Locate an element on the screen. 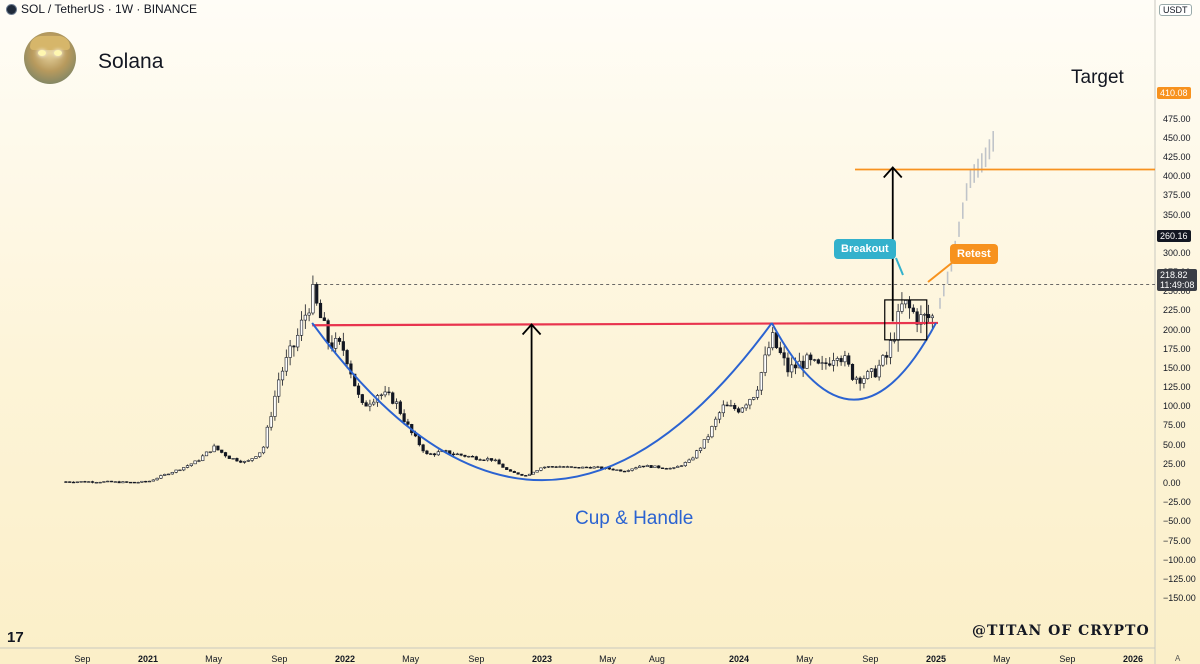  auto-scale-button: A is located at coordinates (1178, 658).